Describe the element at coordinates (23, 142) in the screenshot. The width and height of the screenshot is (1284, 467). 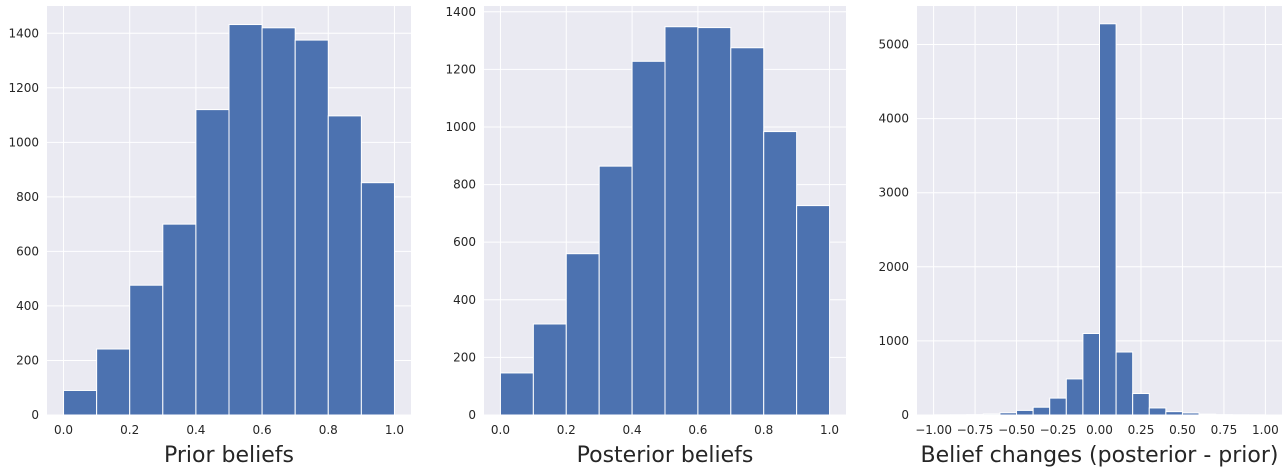
I see `prior-y-tick-label: 1000` at that location.